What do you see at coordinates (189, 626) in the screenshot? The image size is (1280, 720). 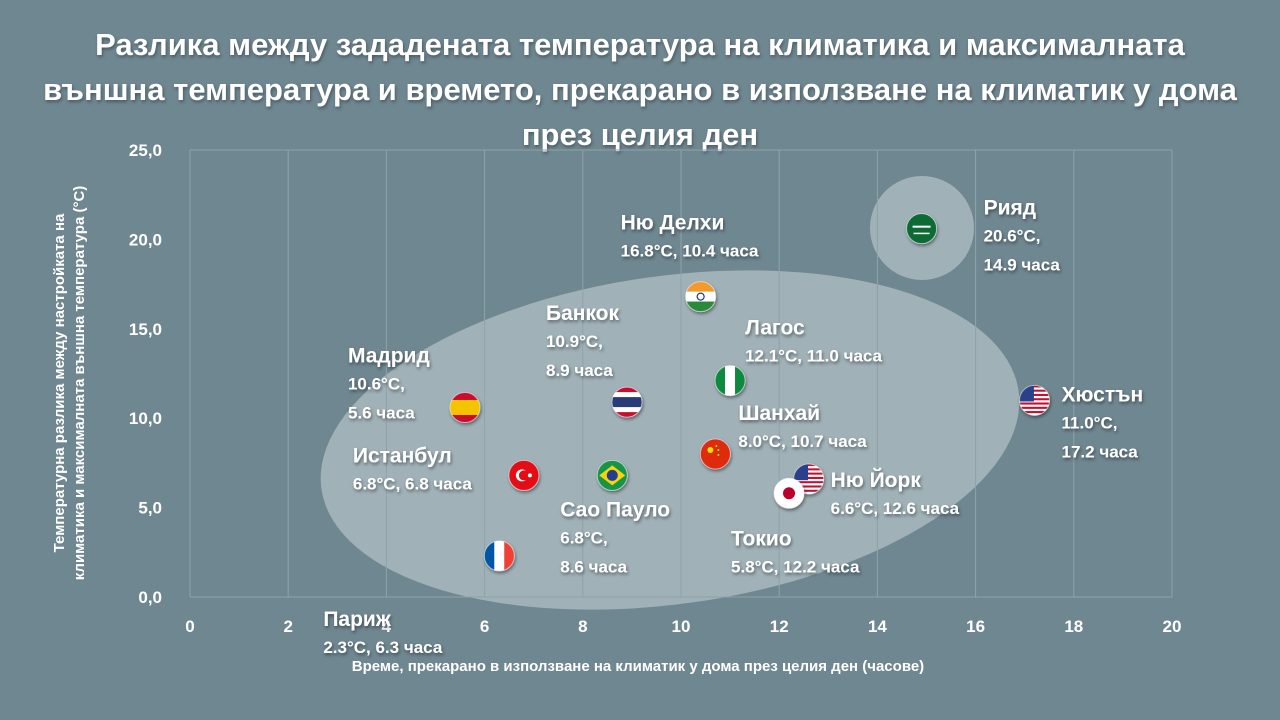 I see `x-tick-label: 0` at bounding box center [189, 626].